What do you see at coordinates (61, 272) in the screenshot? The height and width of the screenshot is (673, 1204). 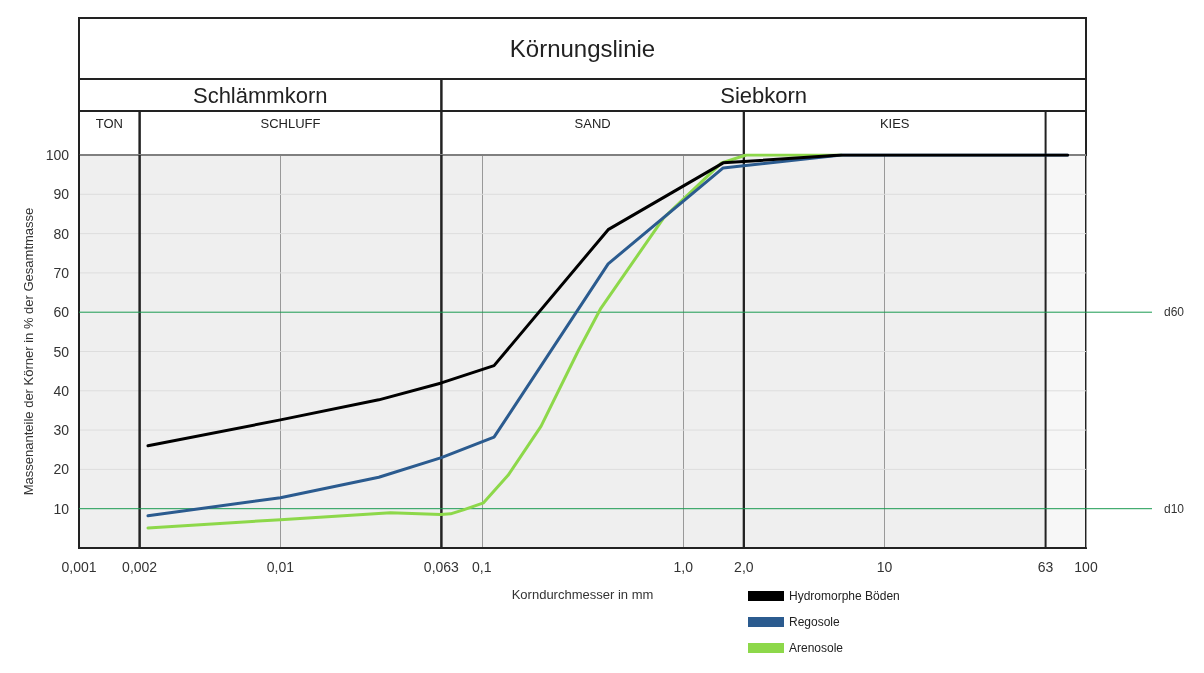 I see `y-tick-label: 70` at bounding box center [61, 272].